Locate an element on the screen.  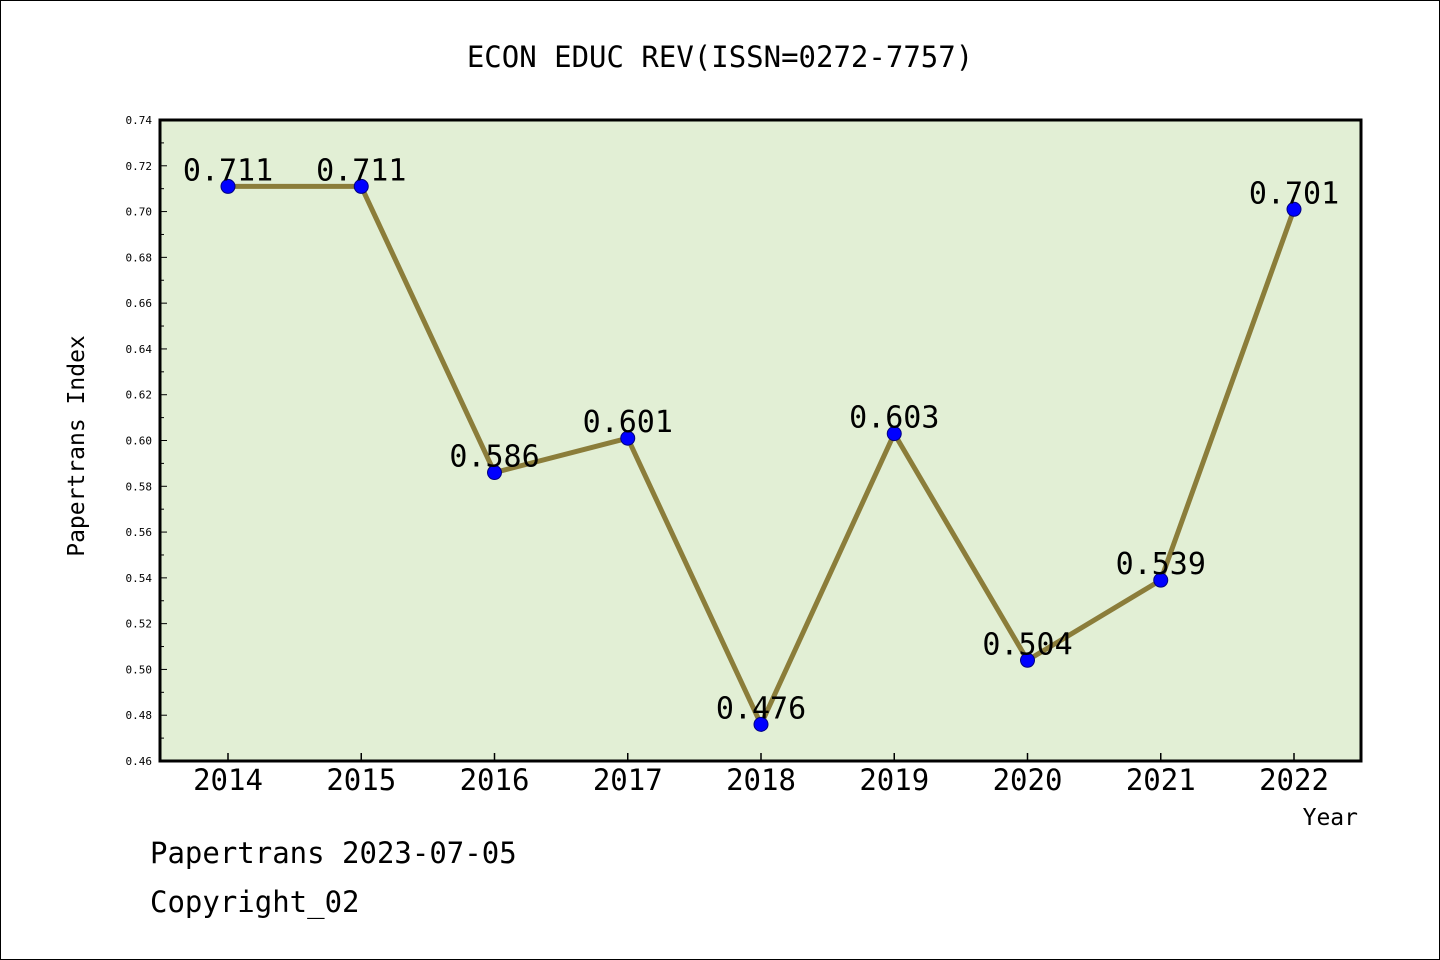
y-tick-label: 0.48 is located at coordinates (139, 715).